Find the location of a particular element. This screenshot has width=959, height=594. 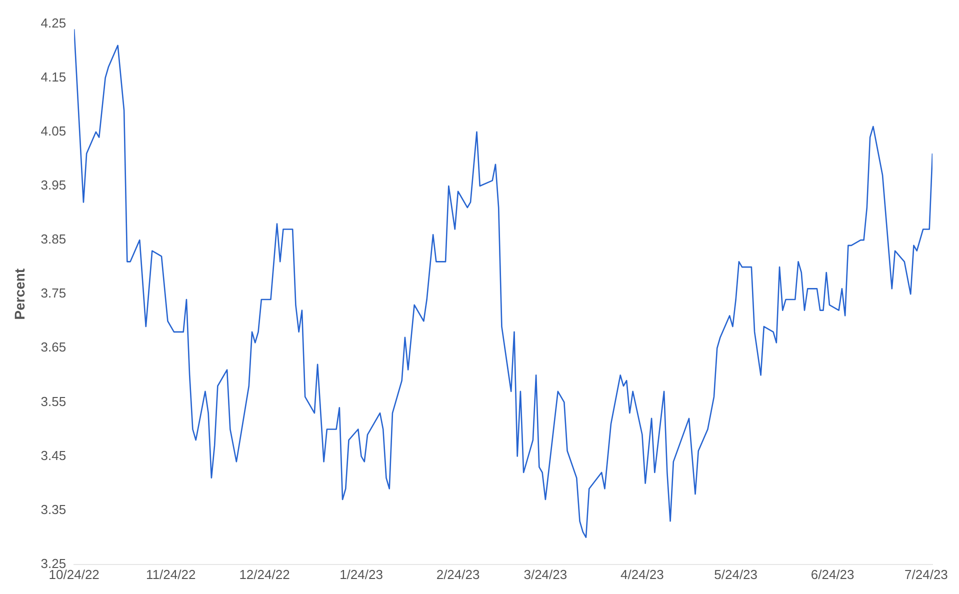

y-tick-label: 3.55 is located at coordinates (53, 401).